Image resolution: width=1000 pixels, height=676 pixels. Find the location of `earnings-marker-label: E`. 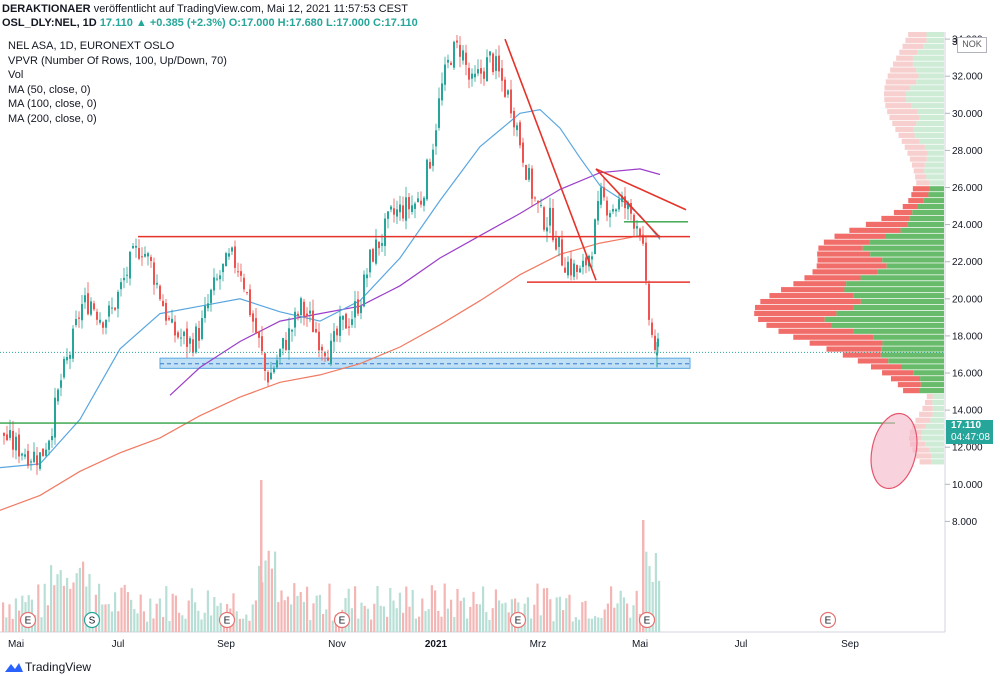

earnings-marker-label: E is located at coordinates (828, 621).